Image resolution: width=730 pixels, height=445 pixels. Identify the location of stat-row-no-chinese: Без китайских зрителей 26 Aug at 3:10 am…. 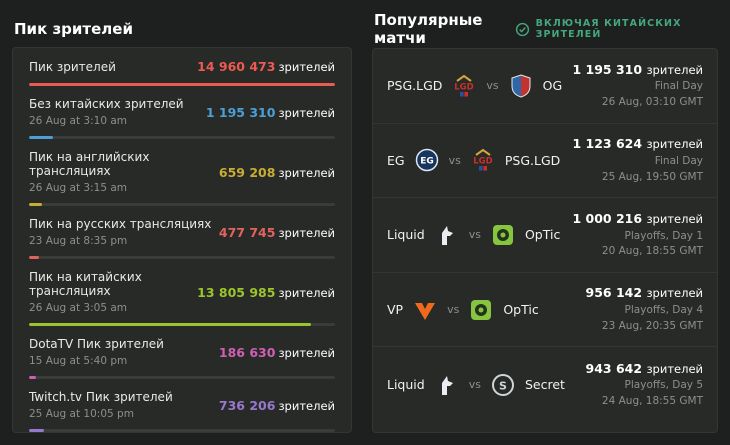
(182, 112).